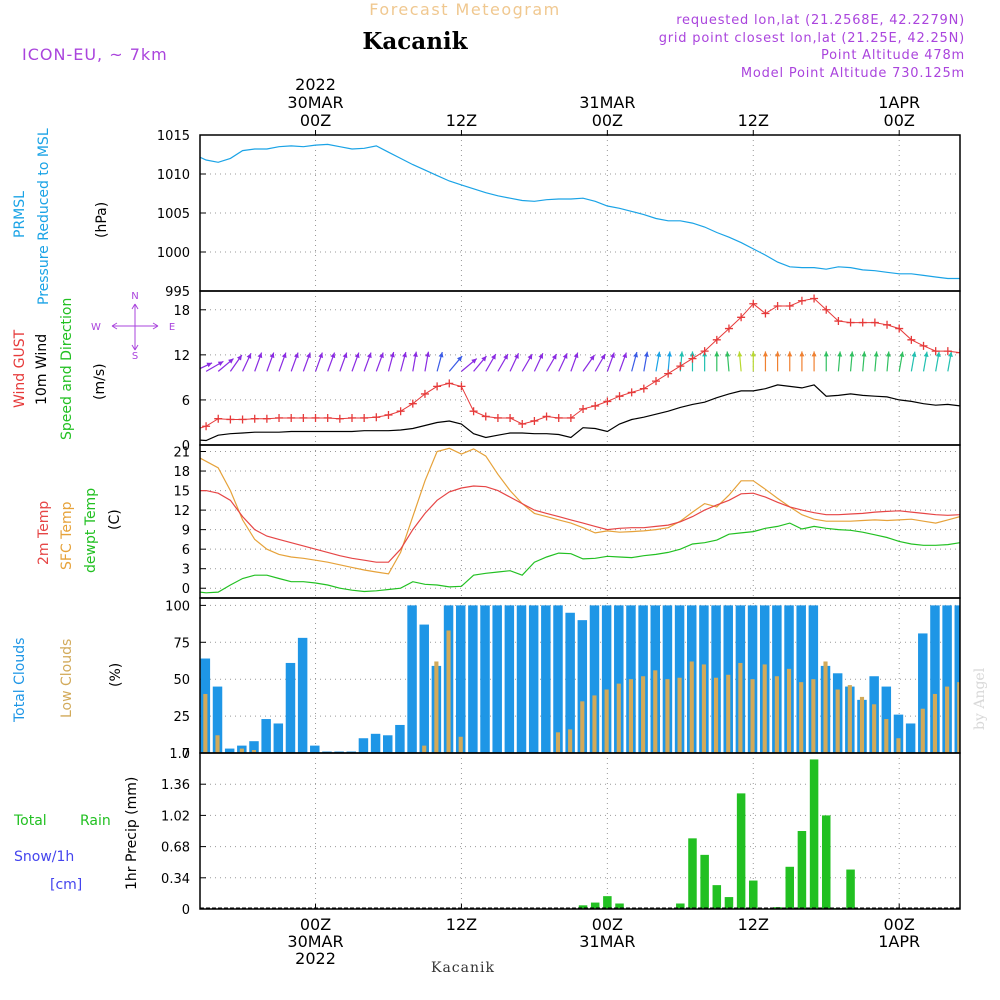 The height and width of the screenshot is (1000, 1000). What do you see at coordinates (820, 20) in the screenshot?
I see `requested-coords: requested lon,lat (21.2568E, 42.2279N)` at bounding box center [820, 20].